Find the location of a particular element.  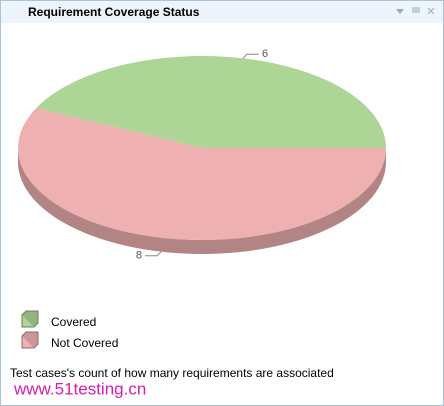

menu-icon is located at coordinates (416, 10).